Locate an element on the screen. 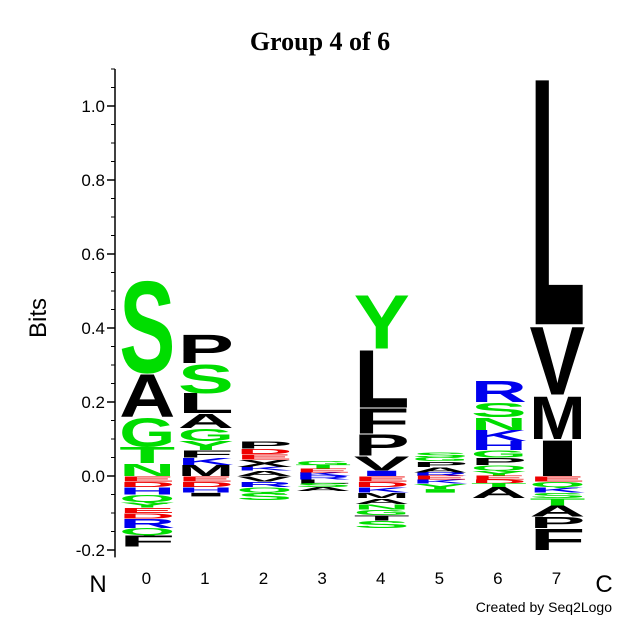 This screenshot has height=640, width=640. x-tick-label: 0 is located at coordinates (146, 578).